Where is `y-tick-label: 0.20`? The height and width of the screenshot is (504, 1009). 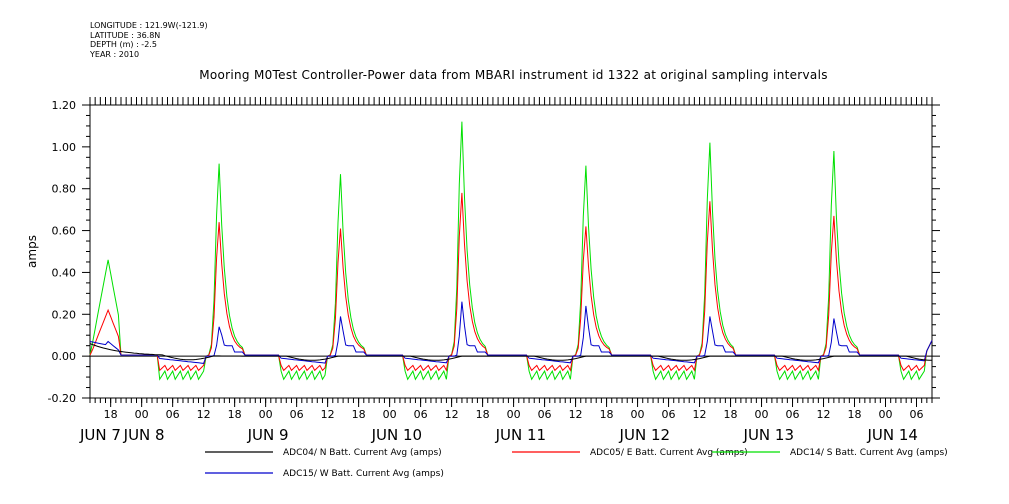 y-tick-label: 0.20 is located at coordinates (64, 314).